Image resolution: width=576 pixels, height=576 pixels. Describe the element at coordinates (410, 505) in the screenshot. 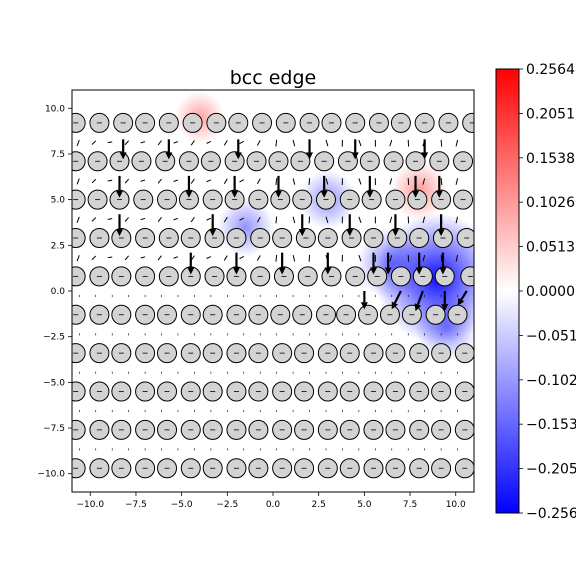

I see `x-tick-label: 7.5` at that location.